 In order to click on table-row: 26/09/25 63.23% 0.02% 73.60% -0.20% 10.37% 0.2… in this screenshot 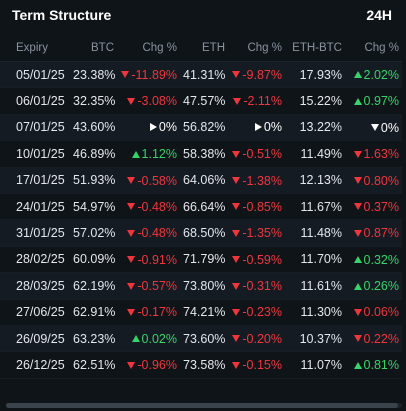, I will do `click(201, 339)`.